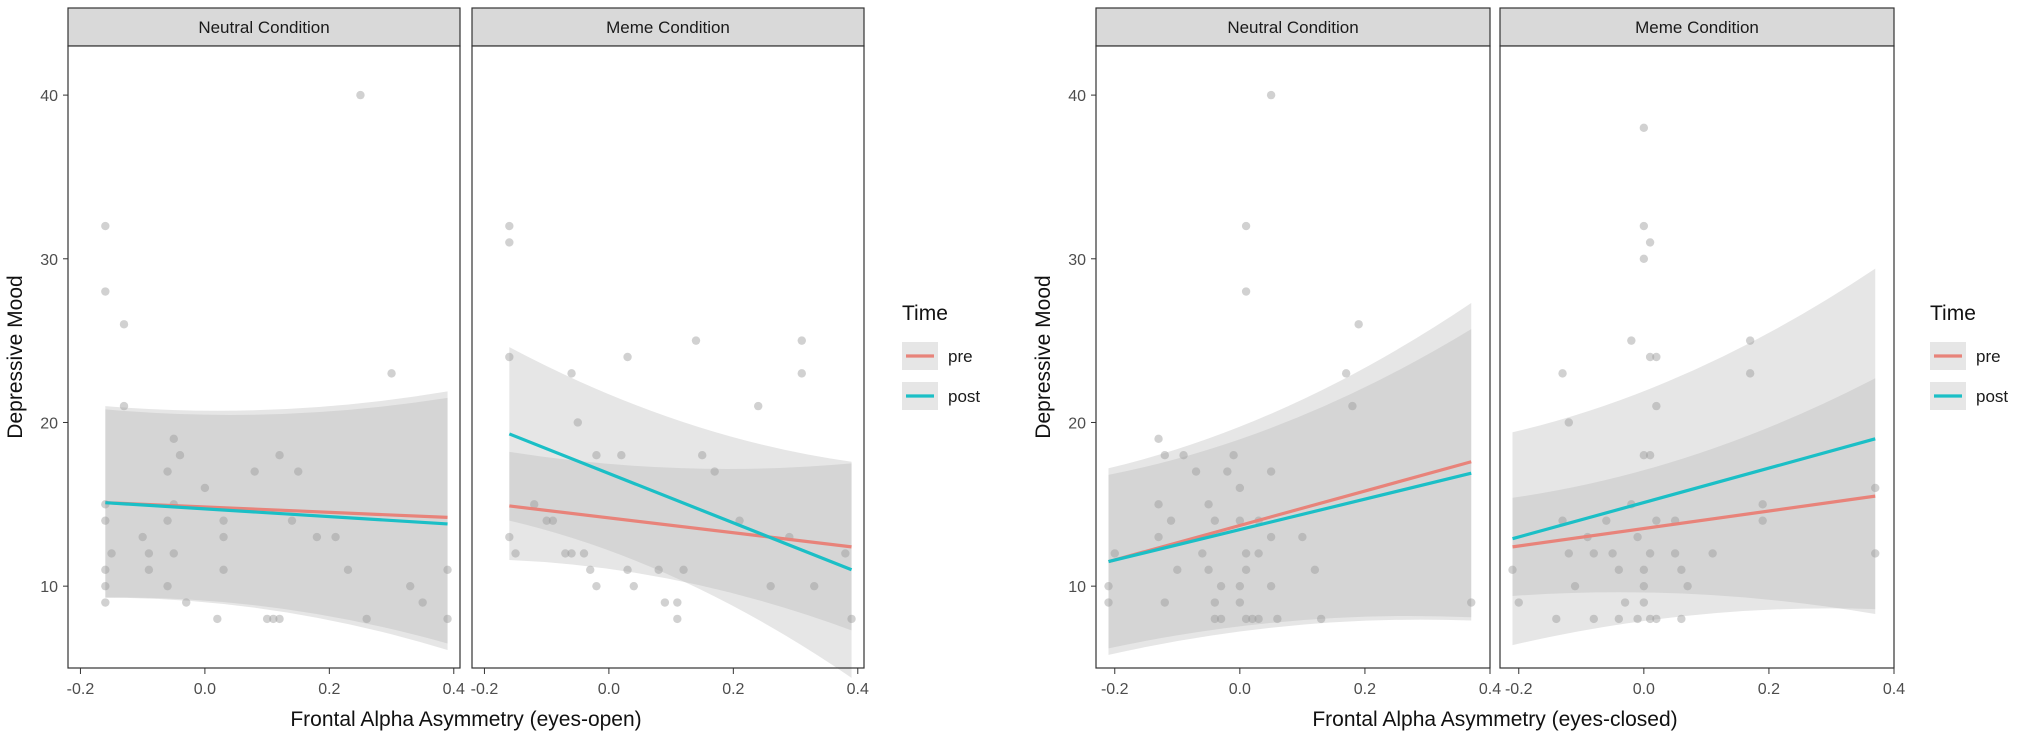 The width and height of the screenshot is (2032, 738). I want to click on legend-title: Time, so click(925, 313).